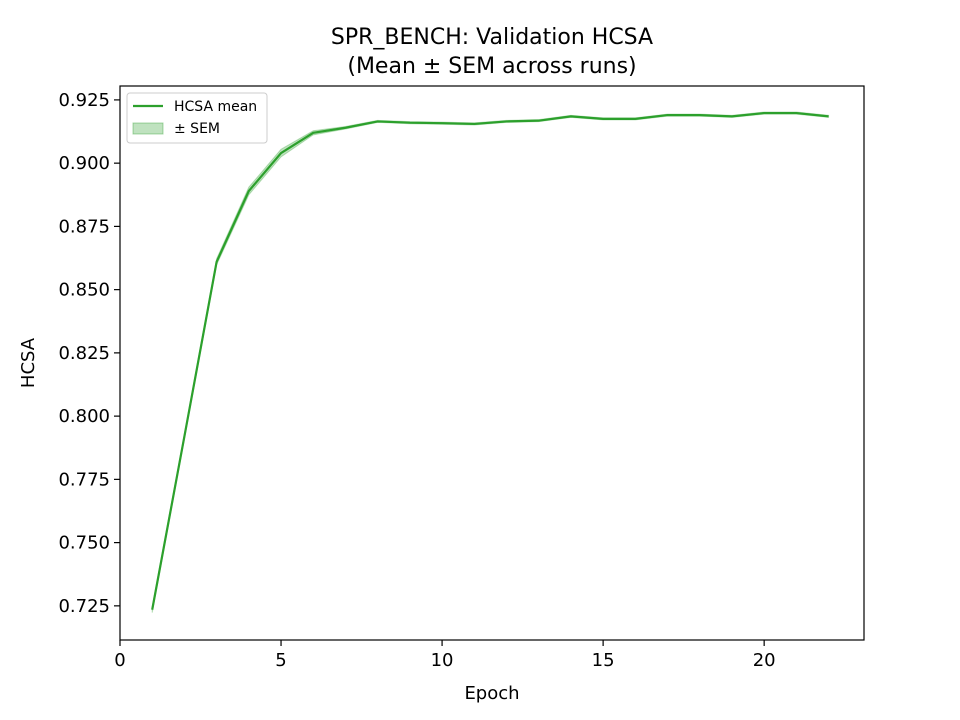 The height and width of the screenshot is (720, 960). I want to click on y-tick-label: 0.775, so click(84, 479).